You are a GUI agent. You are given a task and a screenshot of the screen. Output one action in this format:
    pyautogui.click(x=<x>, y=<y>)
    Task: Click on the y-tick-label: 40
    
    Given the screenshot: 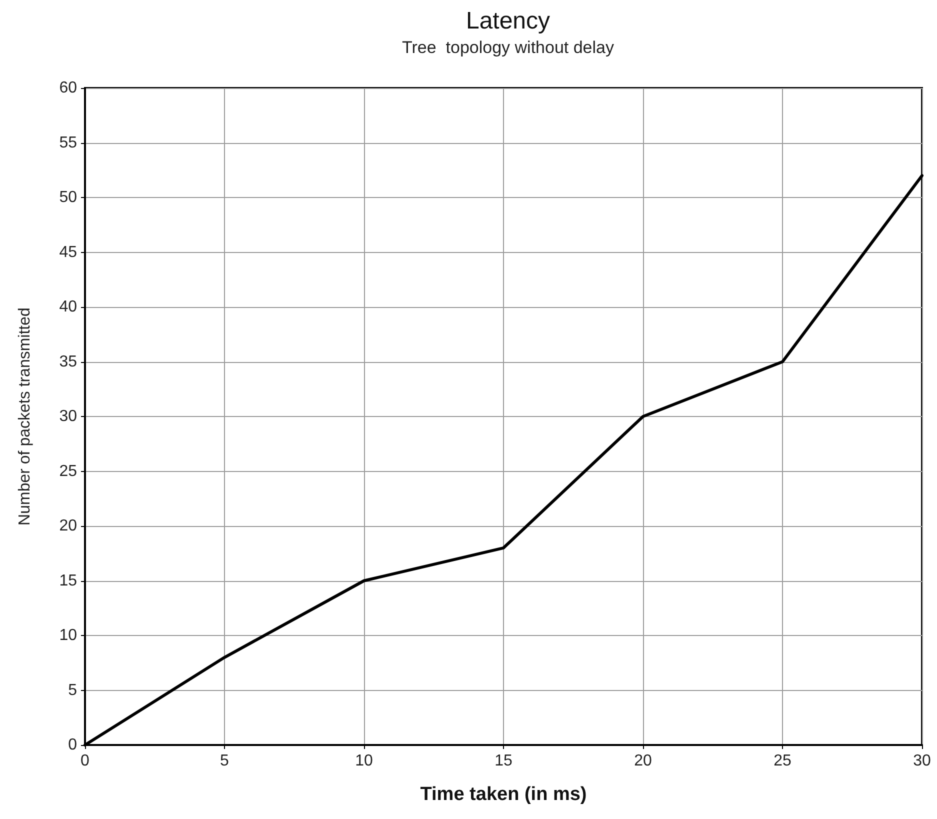 What is the action you would take?
    pyautogui.click(x=68, y=307)
    